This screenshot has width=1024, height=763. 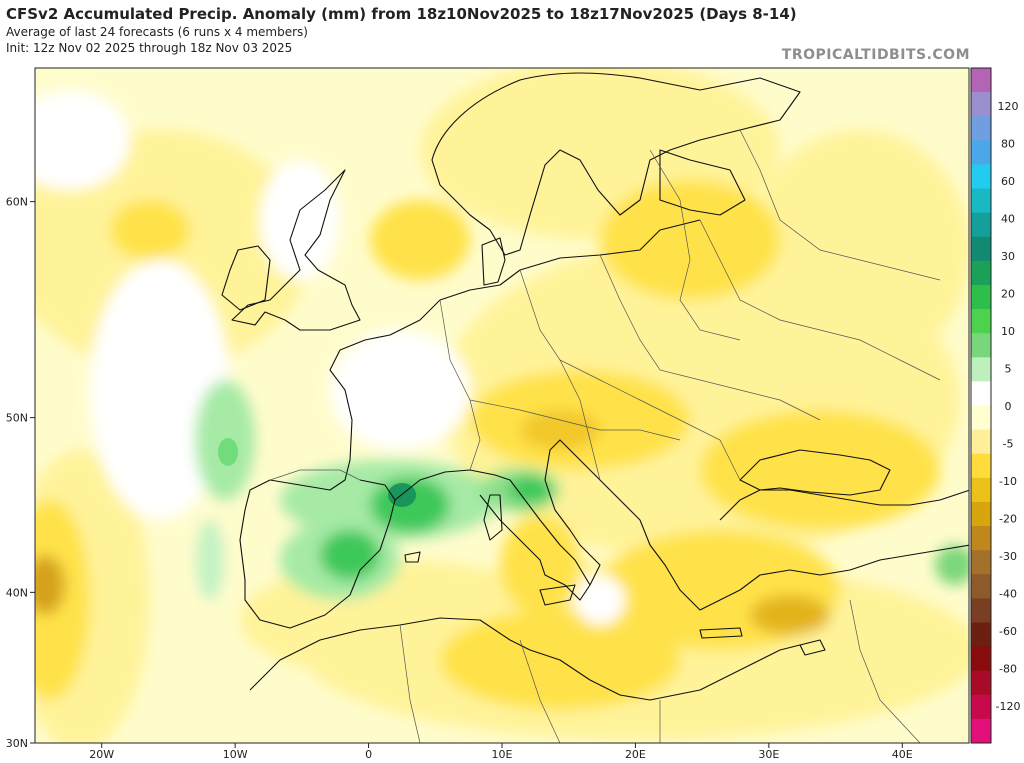 What do you see at coordinates (1008, 631) in the screenshot?
I see `colorbar-label: -60` at bounding box center [1008, 631].